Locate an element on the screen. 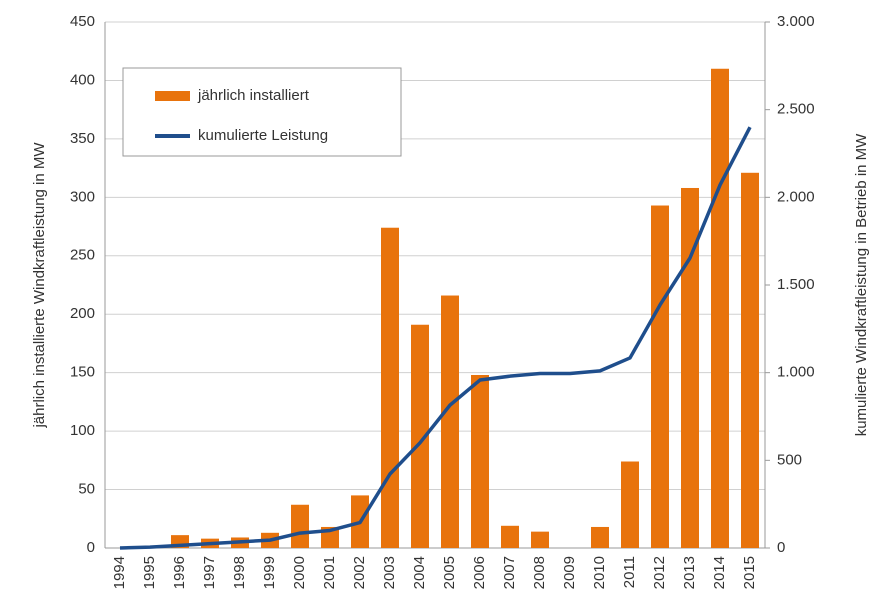 Image resolution: width=877 pixels, height=608 pixels. x-tick-label: 2014 is located at coordinates (719, 572).